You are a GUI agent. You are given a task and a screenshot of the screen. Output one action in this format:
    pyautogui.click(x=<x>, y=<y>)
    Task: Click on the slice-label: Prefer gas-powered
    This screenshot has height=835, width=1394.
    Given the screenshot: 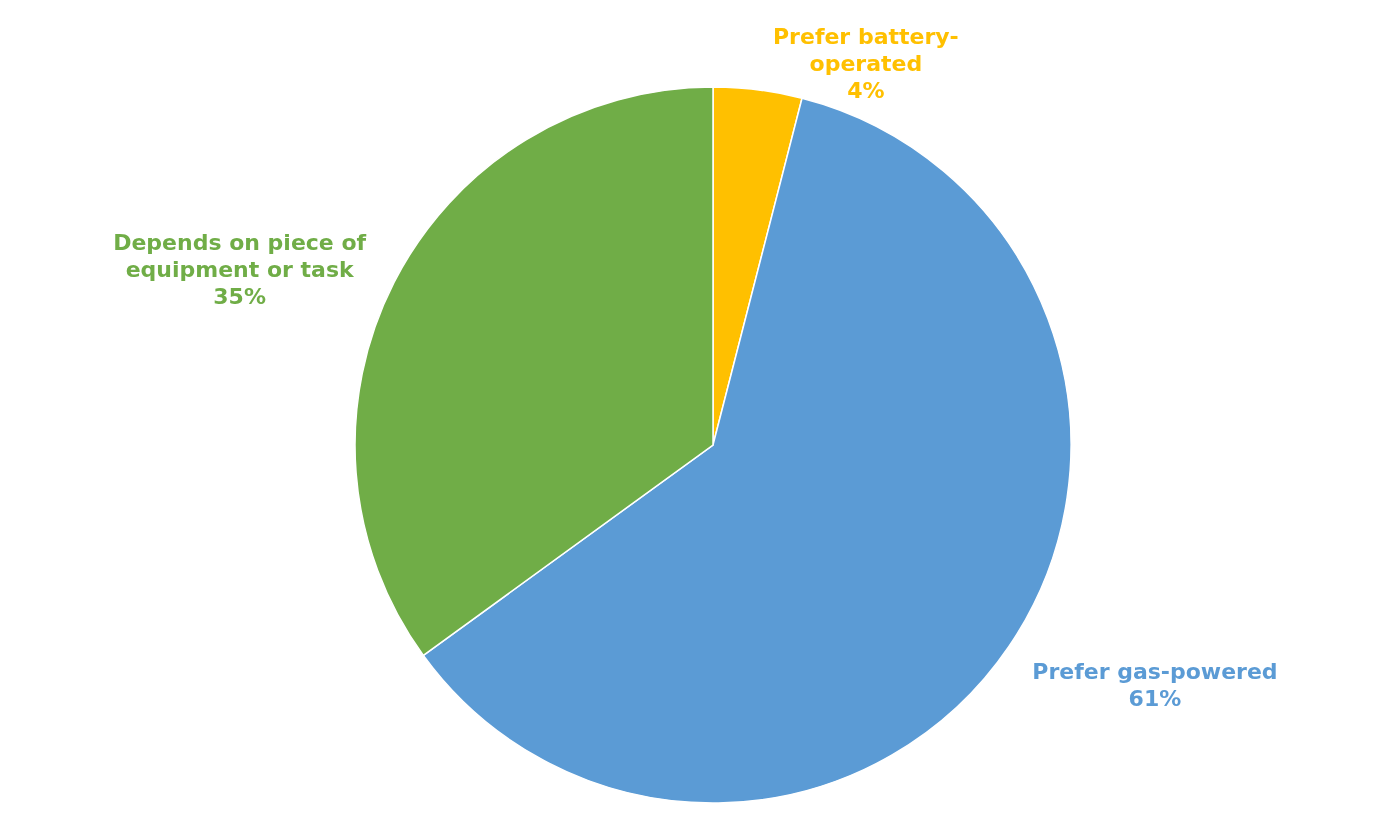 What is the action you would take?
    pyautogui.click(x=1155, y=671)
    